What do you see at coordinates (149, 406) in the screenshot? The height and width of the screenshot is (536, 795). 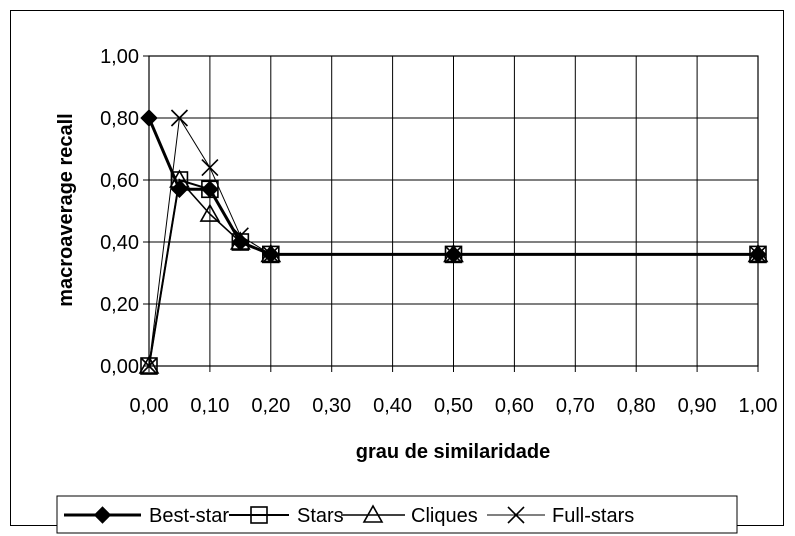 I see `x-tick-label: 0,00` at bounding box center [149, 406].